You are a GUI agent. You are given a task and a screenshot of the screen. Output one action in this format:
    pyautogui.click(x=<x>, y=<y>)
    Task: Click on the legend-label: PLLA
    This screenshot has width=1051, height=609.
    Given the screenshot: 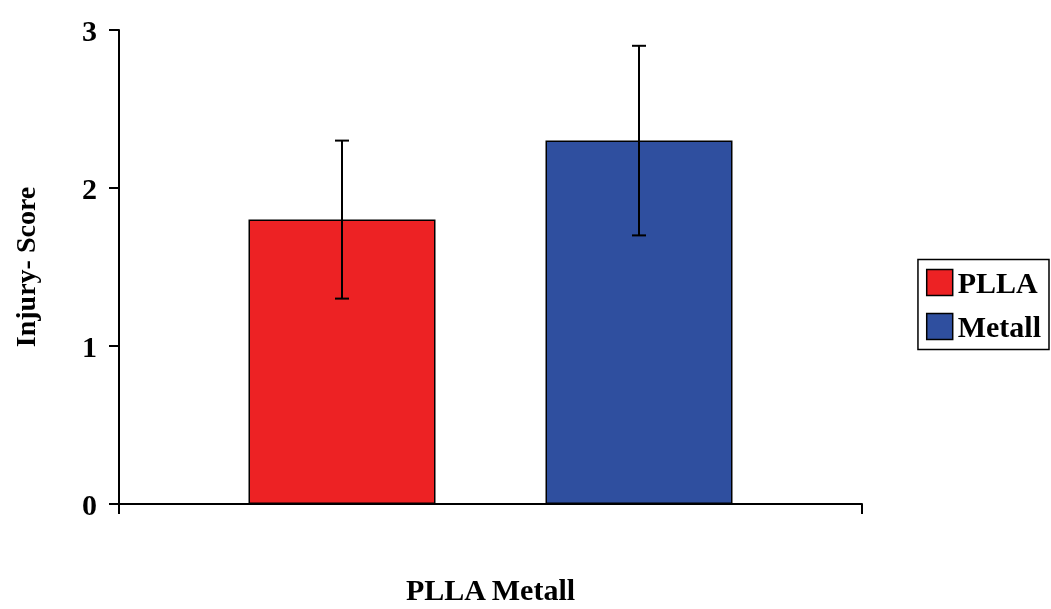 What is the action you would take?
    pyautogui.click(x=998, y=282)
    